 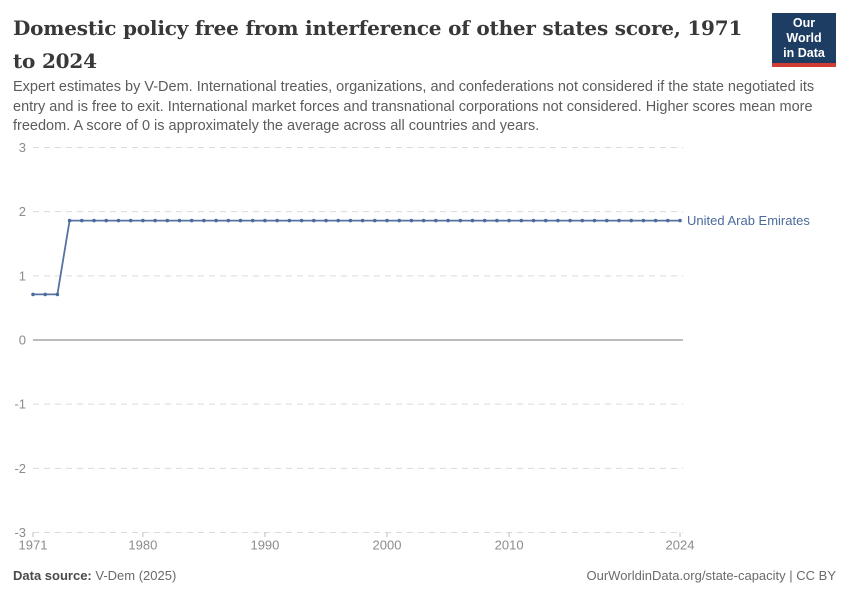 I want to click on x-tick-label: 2000, so click(x=387, y=545).